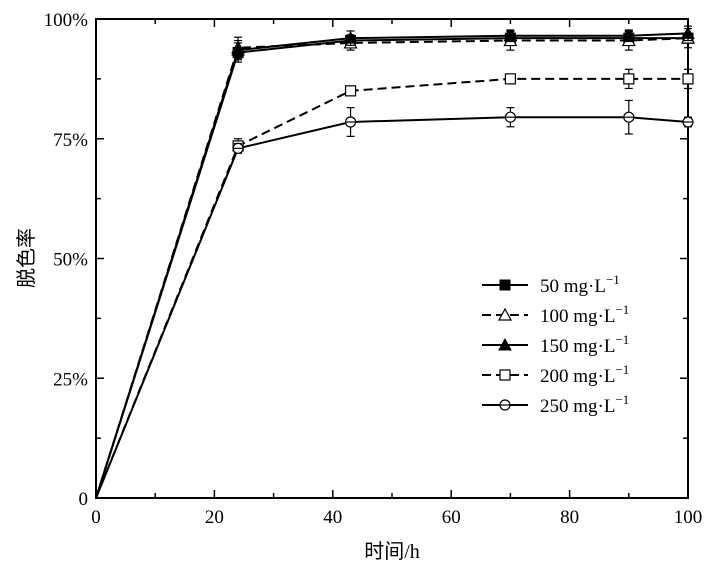  Describe the element at coordinates (505, 314) in the screenshot. I see `marker-open-triangle` at that location.